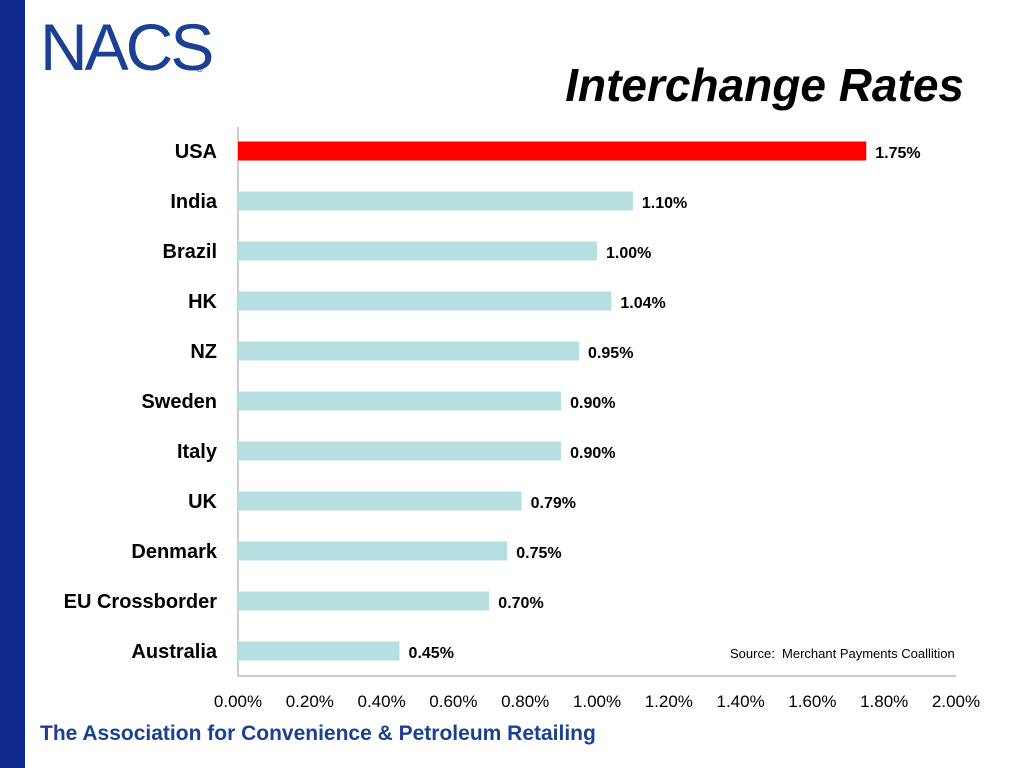 The image size is (1024, 768). Describe the element at coordinates (319, 651) in the screenshot. I see `bar-australia` at that location.